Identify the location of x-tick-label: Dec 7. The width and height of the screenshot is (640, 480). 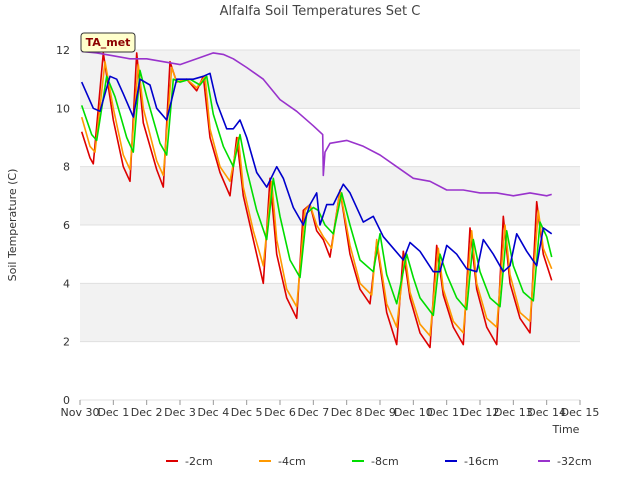
(313, 412).